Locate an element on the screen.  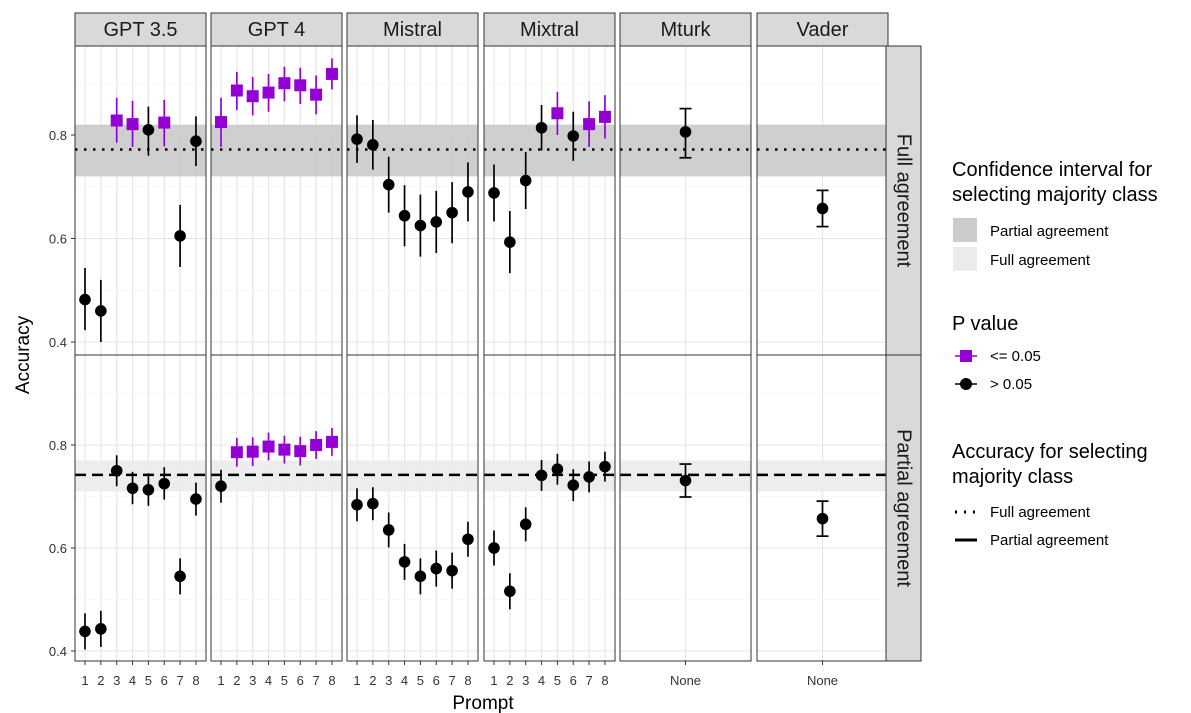
legend-p-title: P value is located at coordinates (985, 324).